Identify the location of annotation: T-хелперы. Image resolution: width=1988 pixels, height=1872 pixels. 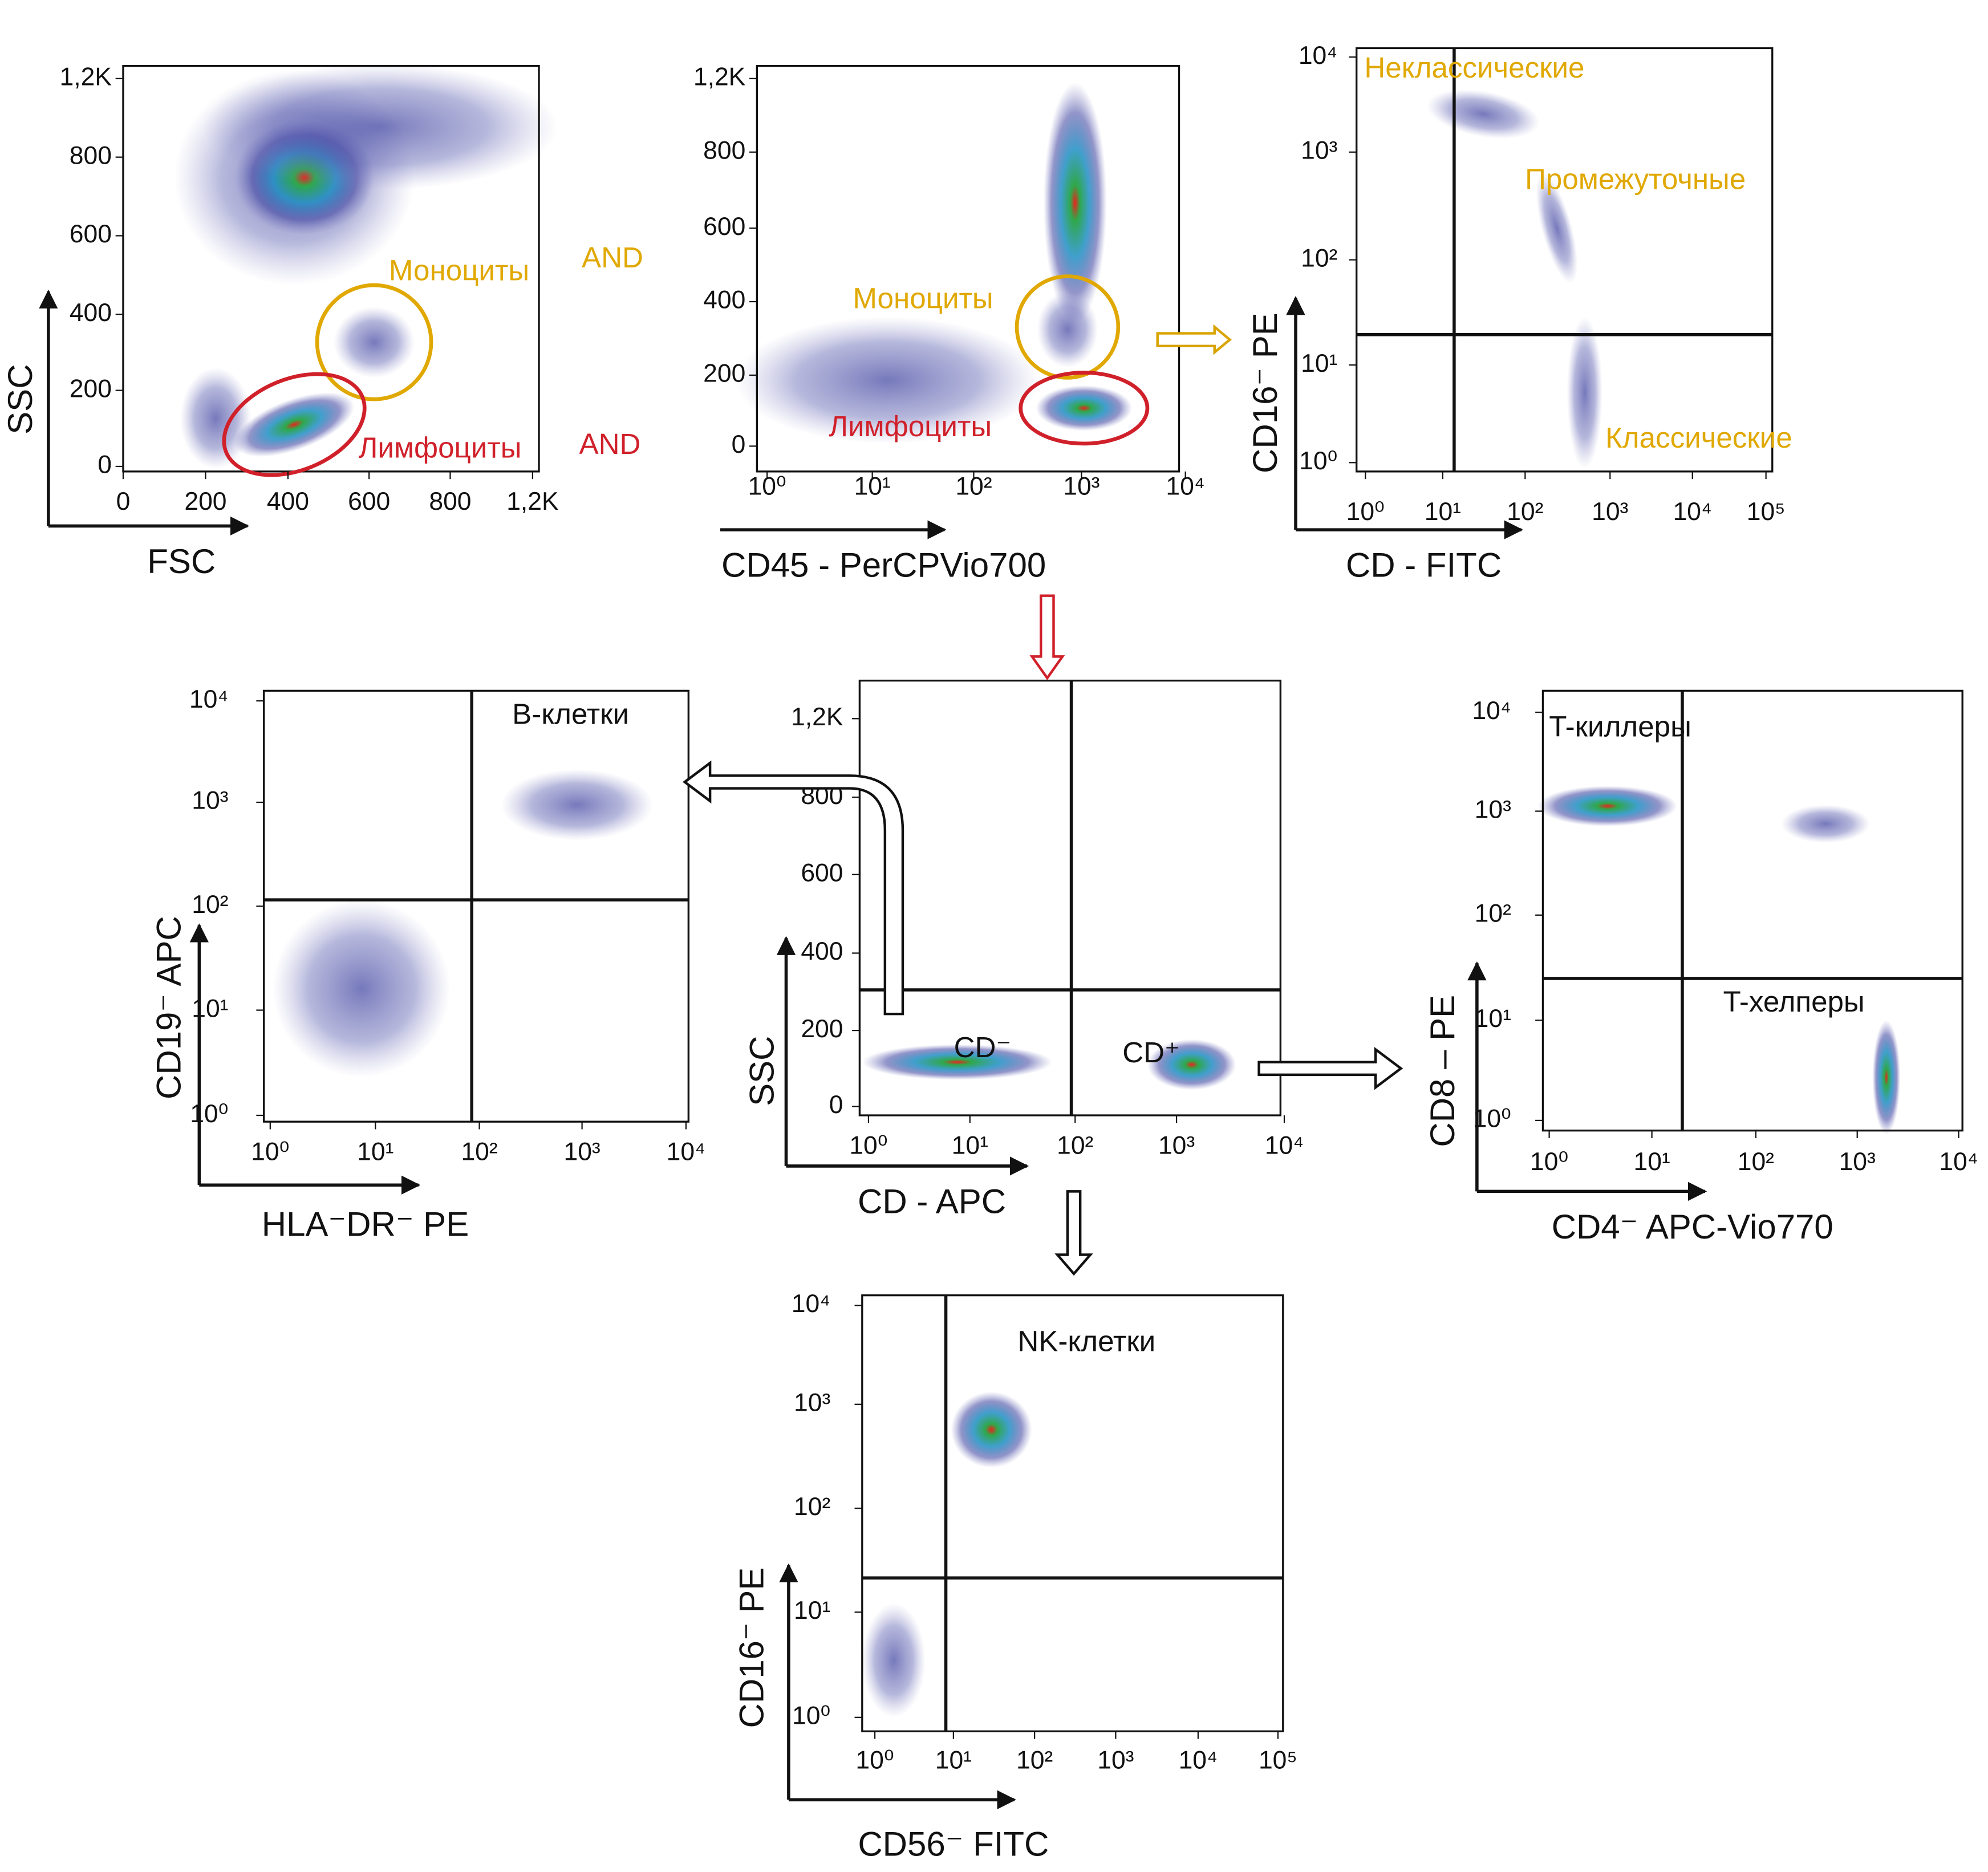
(1794, 1001).